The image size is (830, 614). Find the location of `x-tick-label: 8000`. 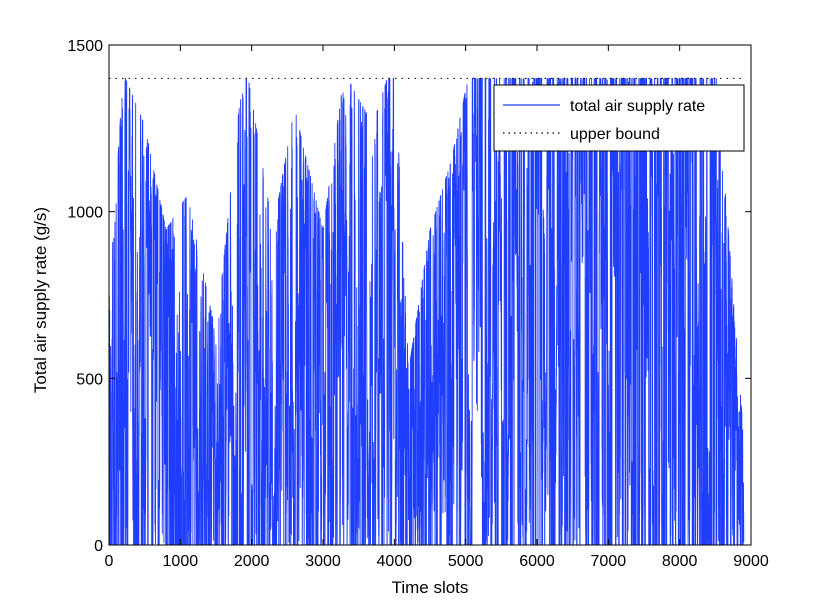

x-tick-label: 8000 is located at coordinates (680, 561).